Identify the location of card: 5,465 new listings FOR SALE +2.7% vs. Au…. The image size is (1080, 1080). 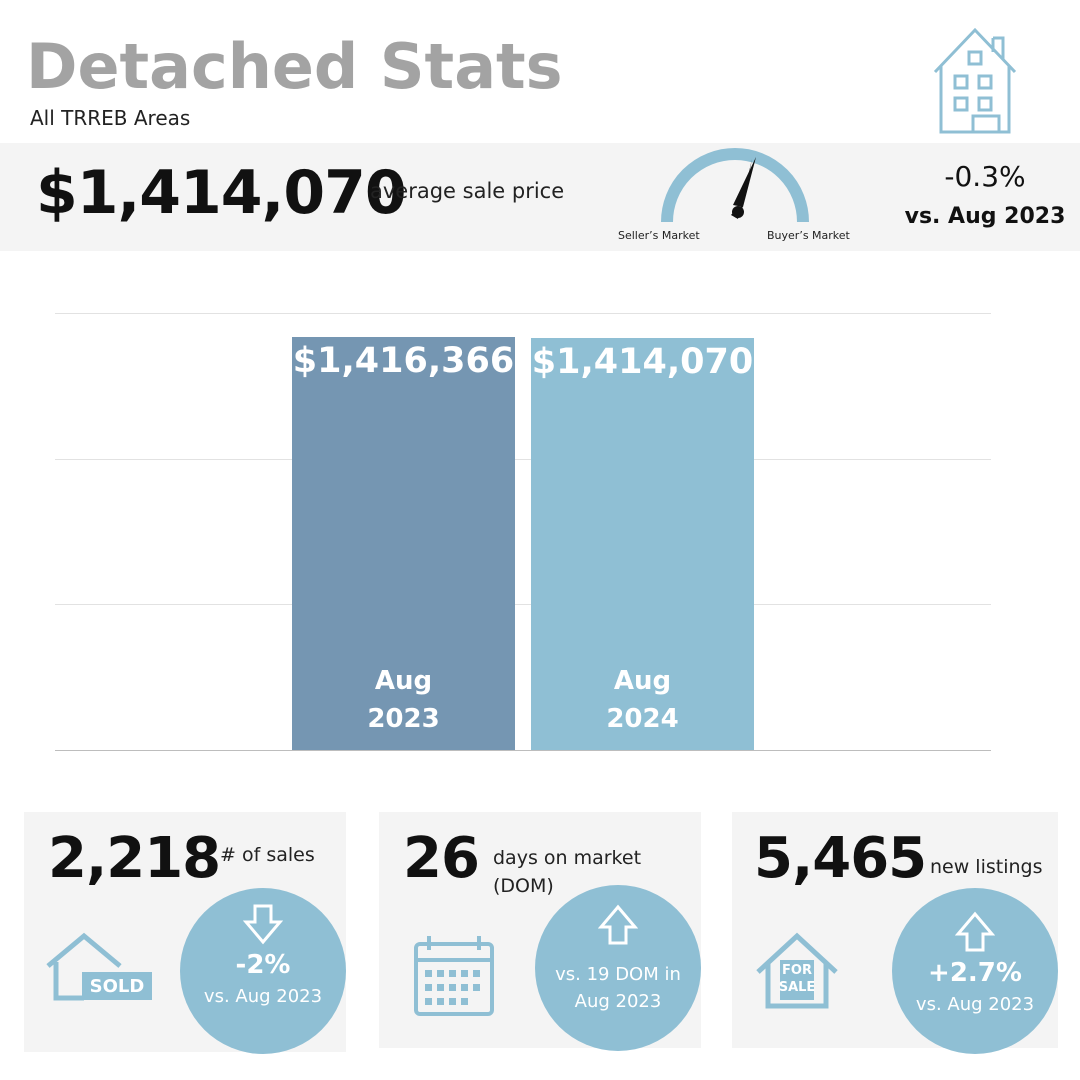
(895, 933).